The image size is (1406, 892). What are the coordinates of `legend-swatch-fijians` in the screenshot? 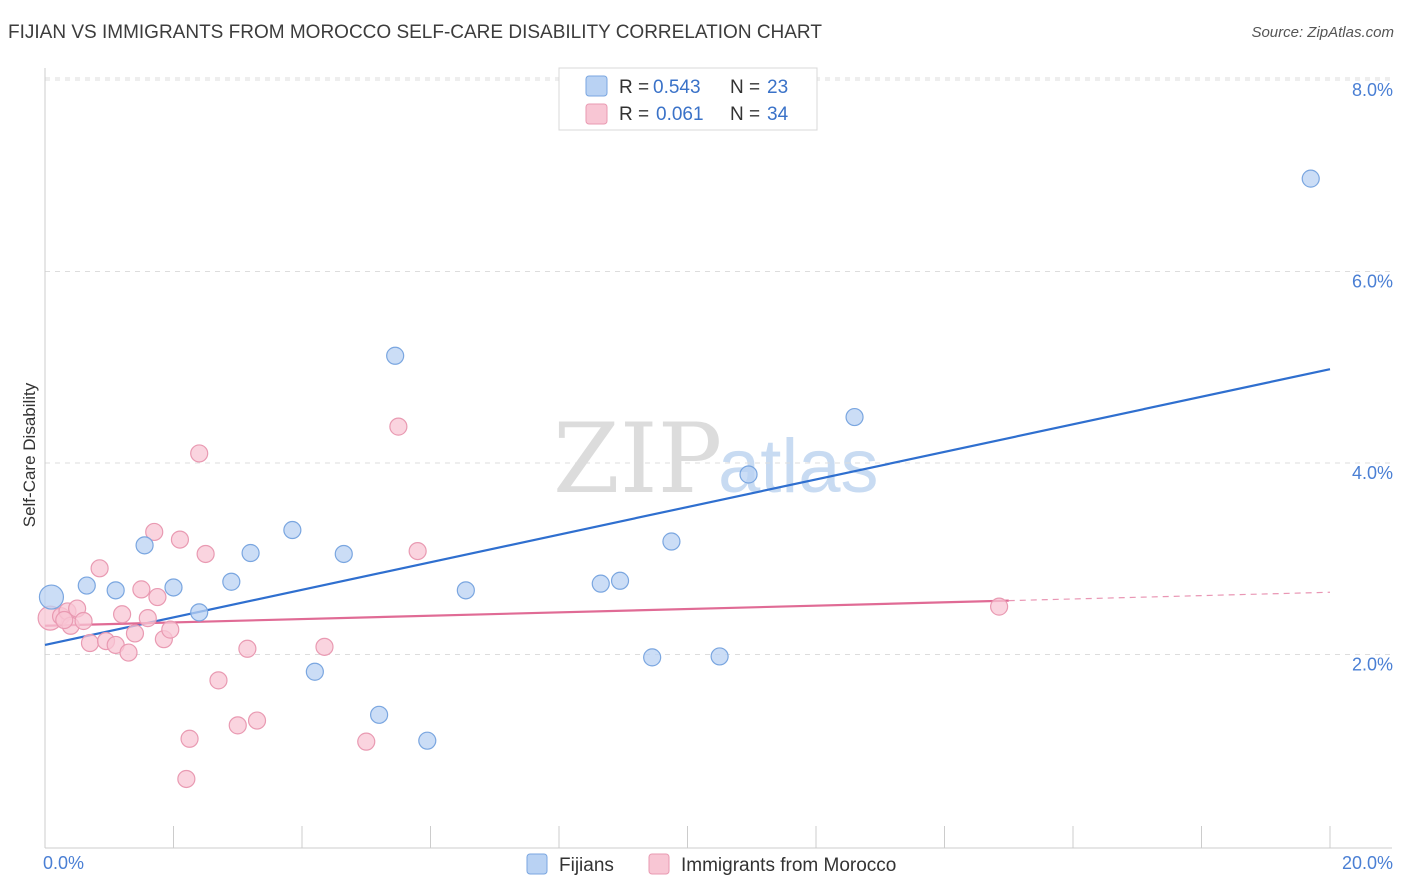 It's located at (596, 86).